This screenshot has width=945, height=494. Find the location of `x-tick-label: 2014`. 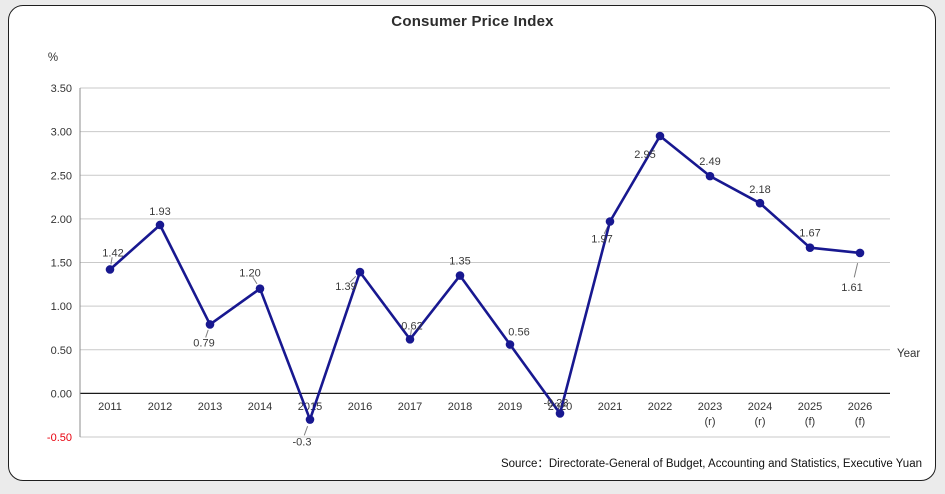

x-tick-label: 2014 is located at coordinates (260, 407).